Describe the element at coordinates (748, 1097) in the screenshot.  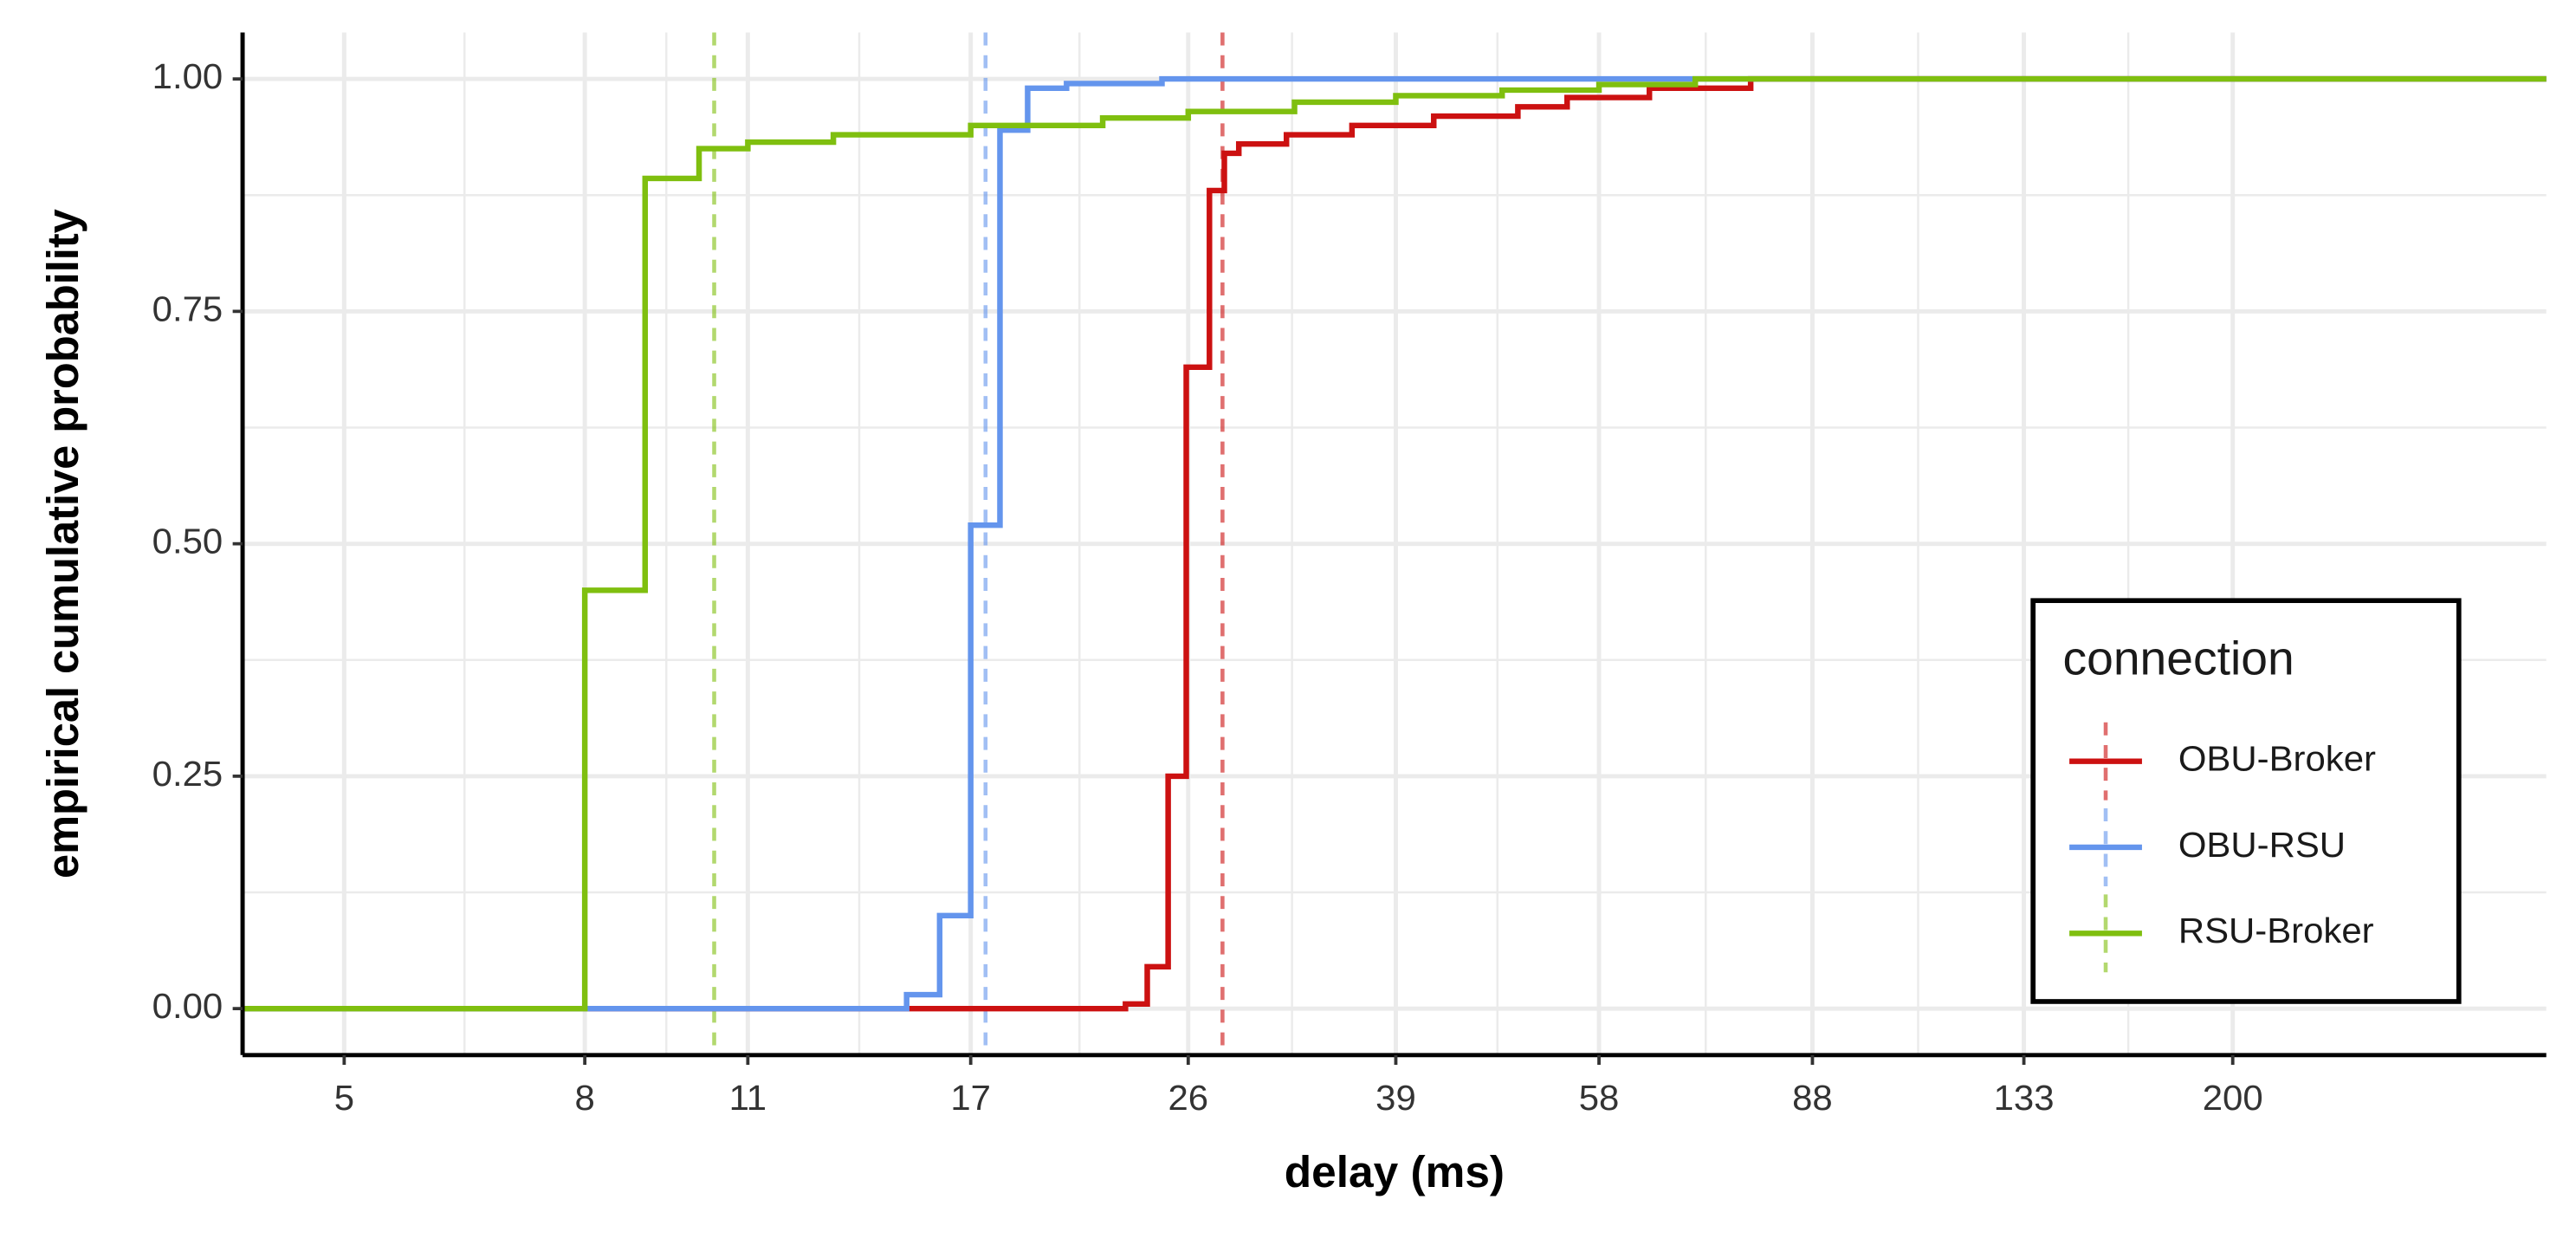
I see `x-tick-label: 11` at that location.